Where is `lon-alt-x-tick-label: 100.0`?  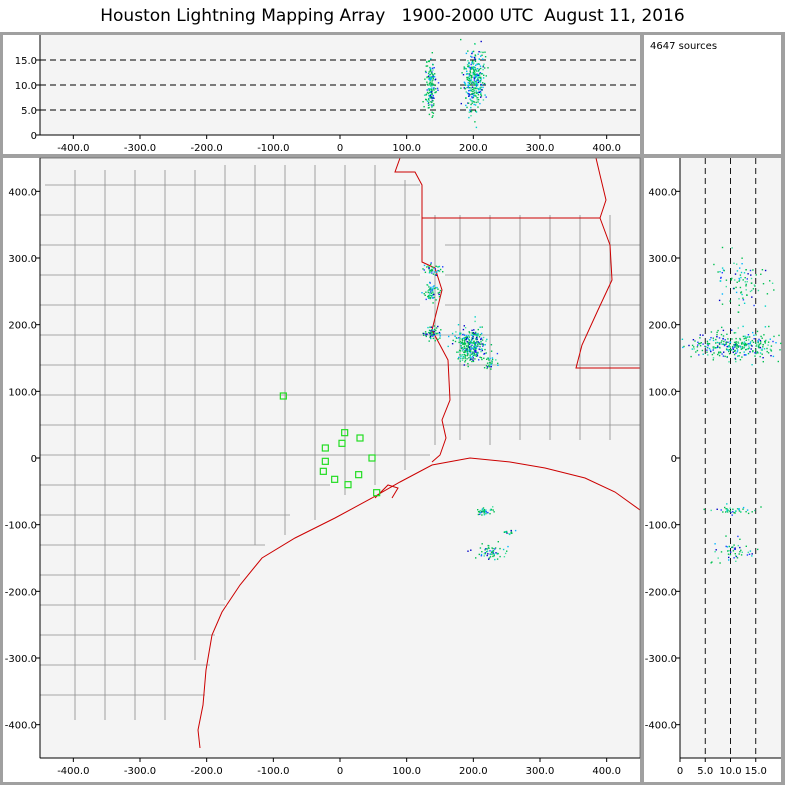
lon-alt-x-tick-label: 100.0 is located at coordinates (406, 148).